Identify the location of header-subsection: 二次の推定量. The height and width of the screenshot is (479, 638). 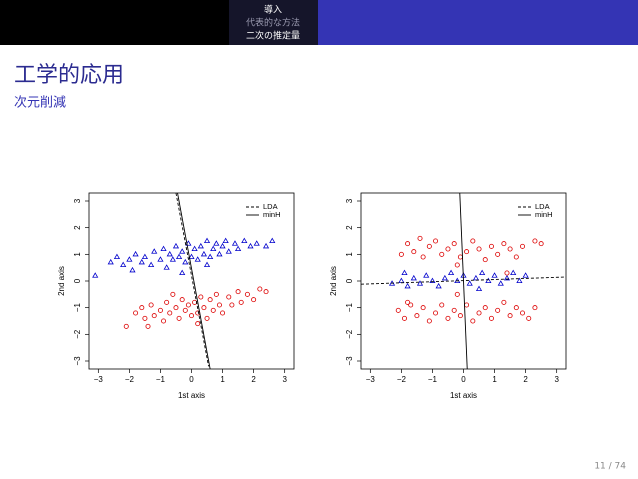
(273, 36).